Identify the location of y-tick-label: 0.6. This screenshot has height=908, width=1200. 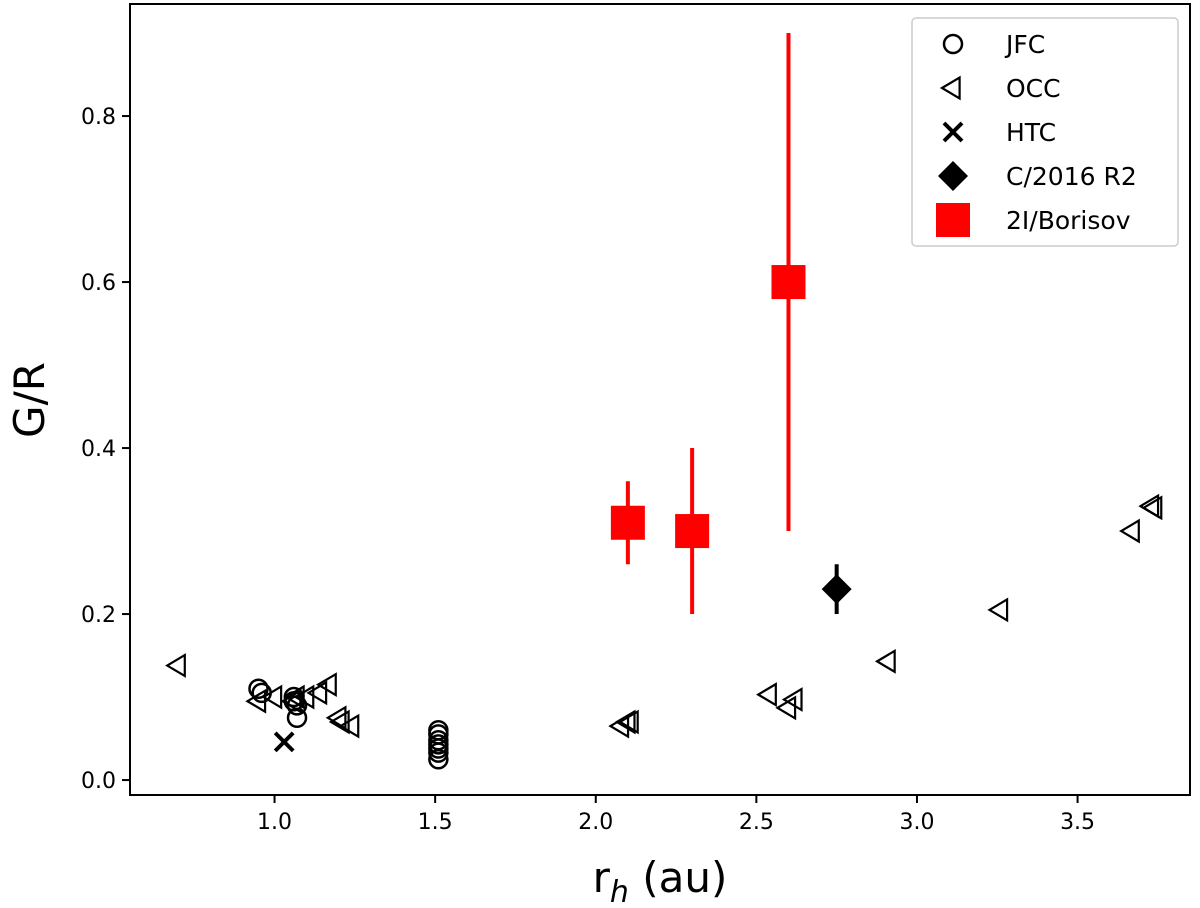
(98, 283).